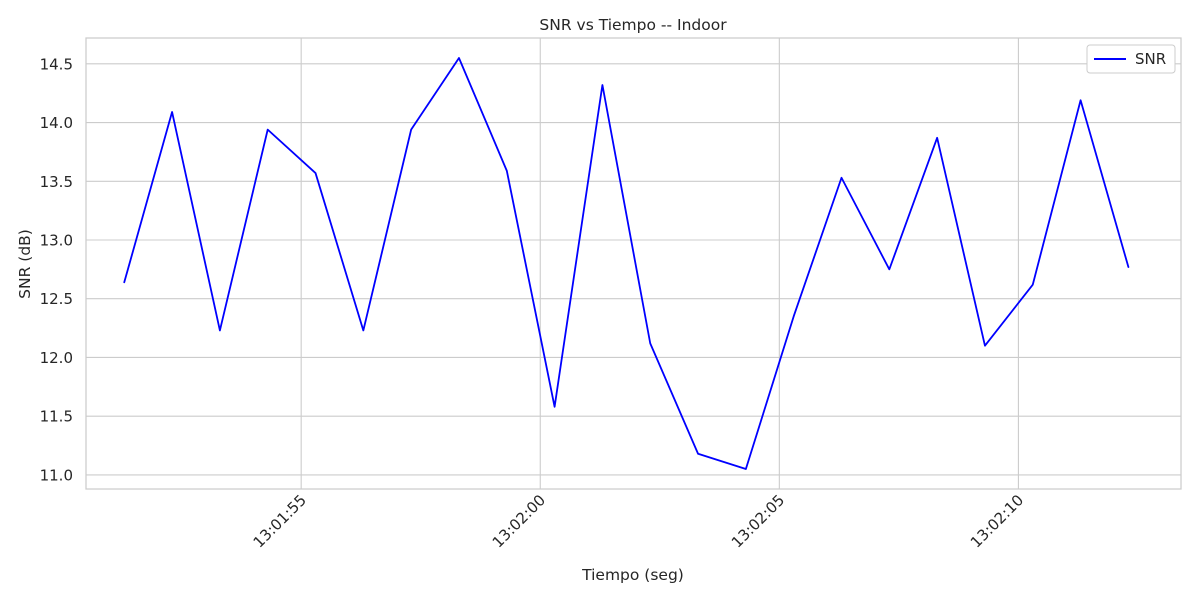 This screenshot has height=600, width=1200. Describe the element at coordinates (632, 575) in the screenshot. I see `x-axis-title: Tiempo (seg)` at that location.